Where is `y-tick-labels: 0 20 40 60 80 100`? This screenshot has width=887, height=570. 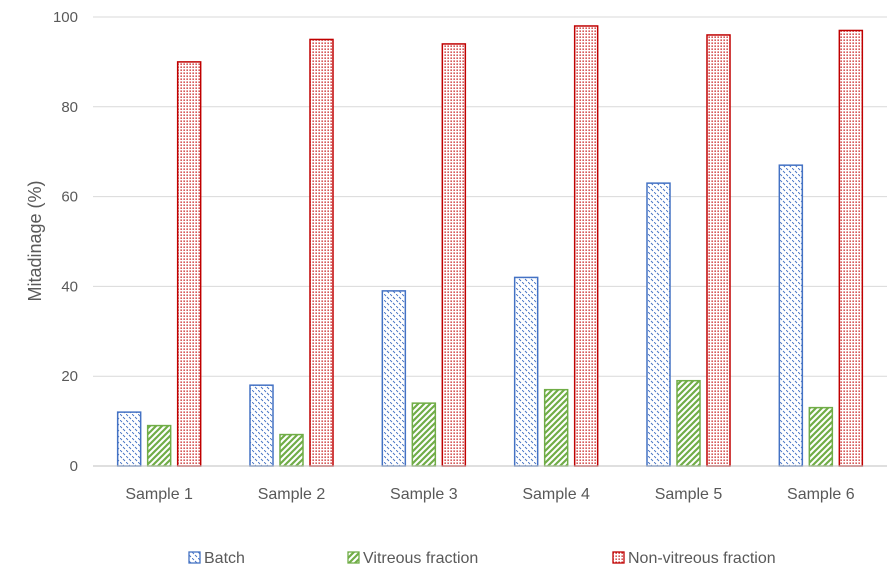
y-tick-labels: 0 20 40 60 80 100 is located at coordinates (65, 242).